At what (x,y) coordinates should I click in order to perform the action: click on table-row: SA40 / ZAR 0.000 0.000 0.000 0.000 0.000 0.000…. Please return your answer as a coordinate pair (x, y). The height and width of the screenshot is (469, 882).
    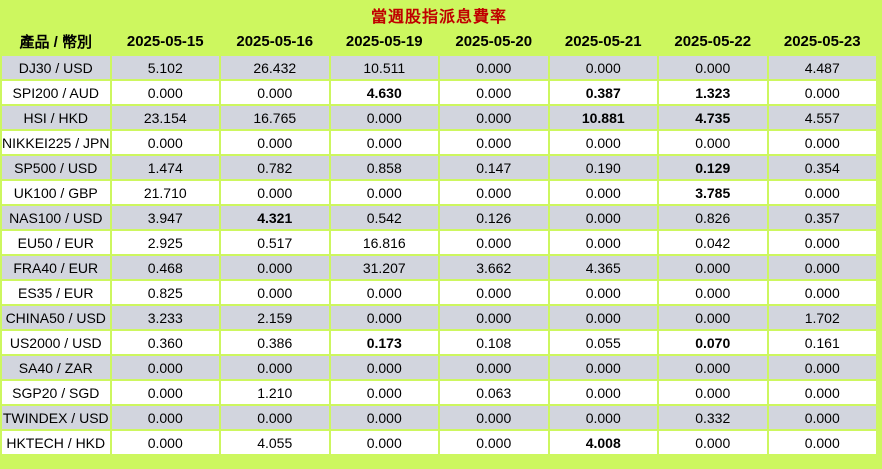
    Looking at the image, I should click on (439, 367).